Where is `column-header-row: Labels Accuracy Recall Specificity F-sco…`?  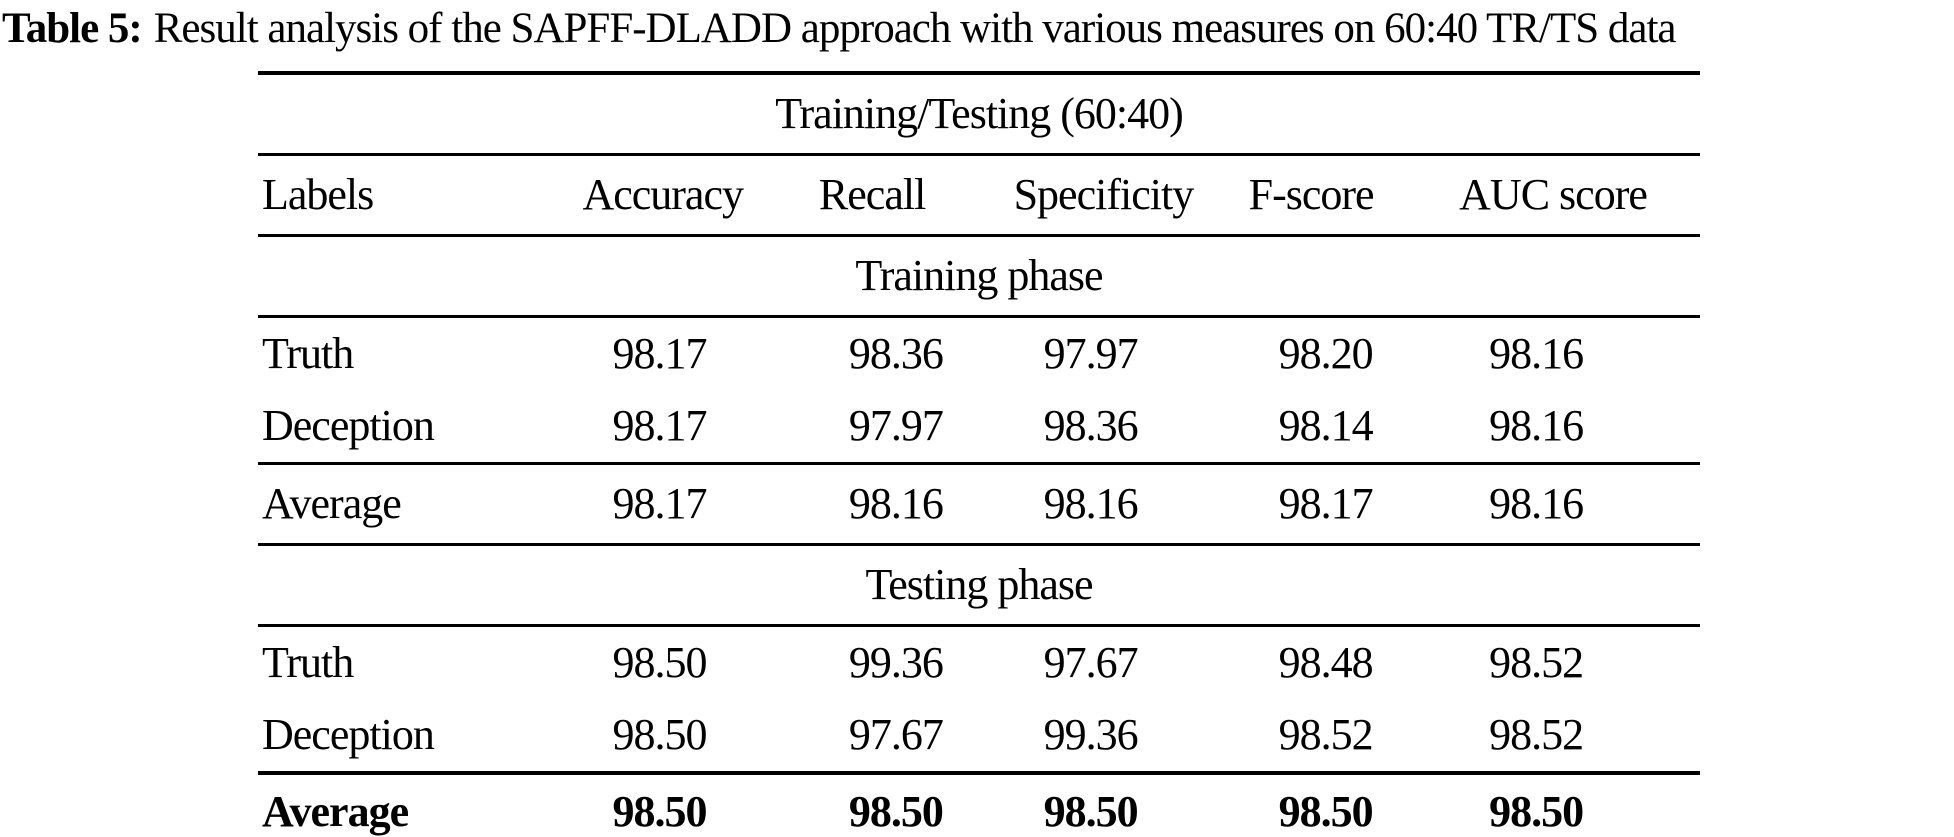
column-header-row: Labels Accuracy Recall Specificity F-sco… is located at coordinates (979, 195).